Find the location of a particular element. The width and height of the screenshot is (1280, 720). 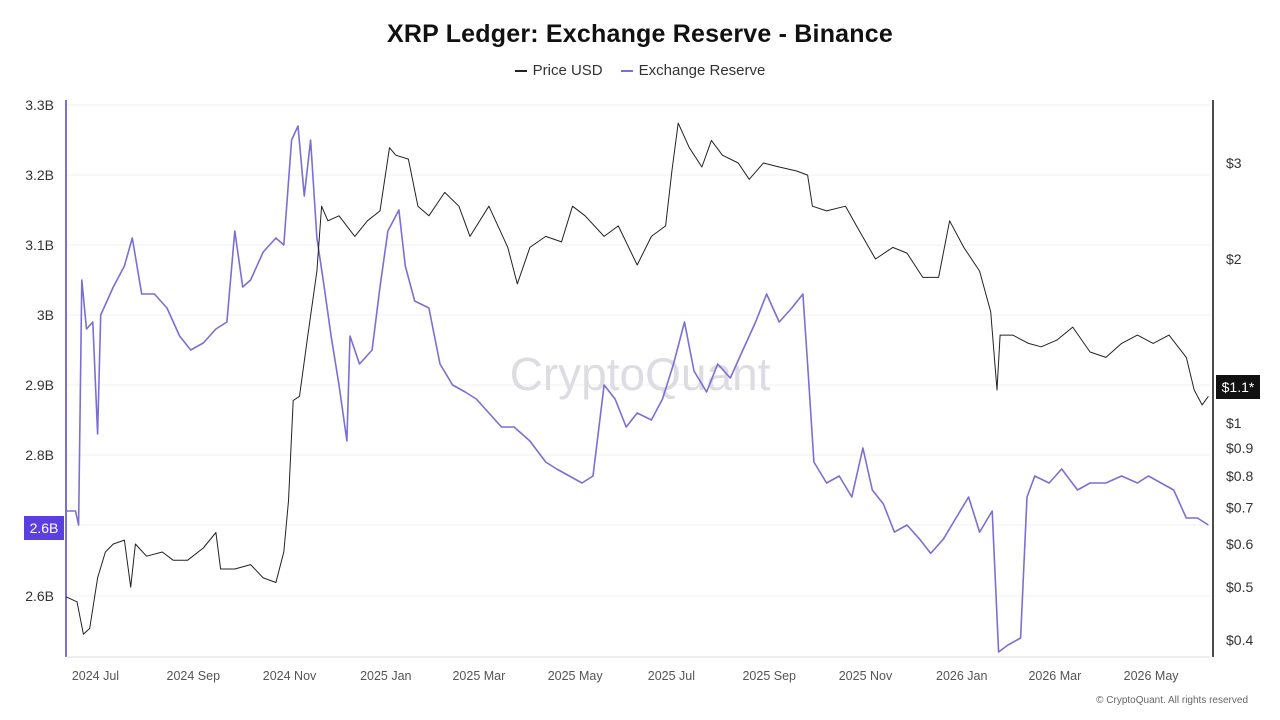

x-tick-label-9: 2026 Jan is located at coordinates (961, 676).